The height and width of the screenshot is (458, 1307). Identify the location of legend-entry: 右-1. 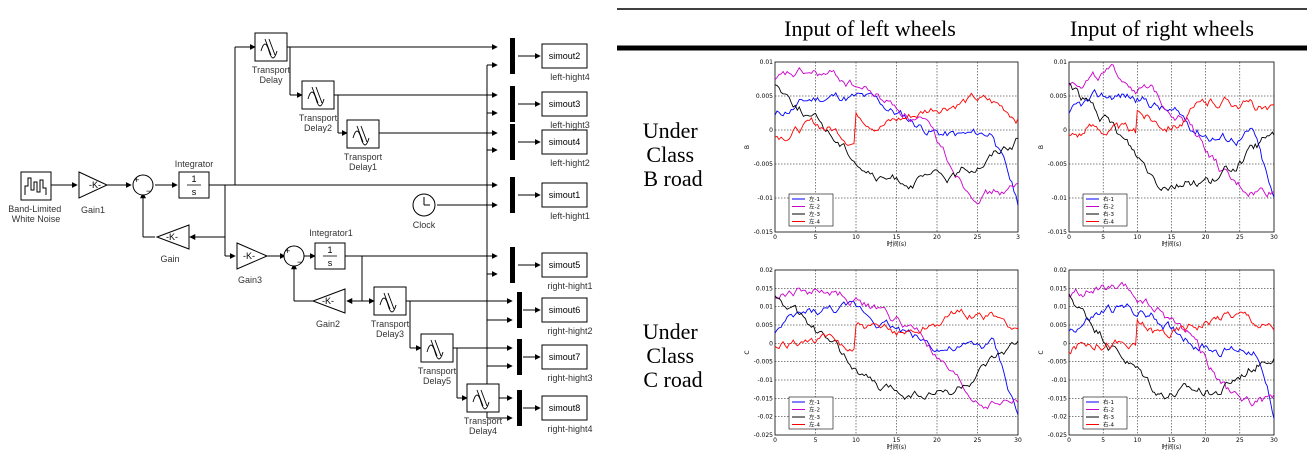
(1108, 199).